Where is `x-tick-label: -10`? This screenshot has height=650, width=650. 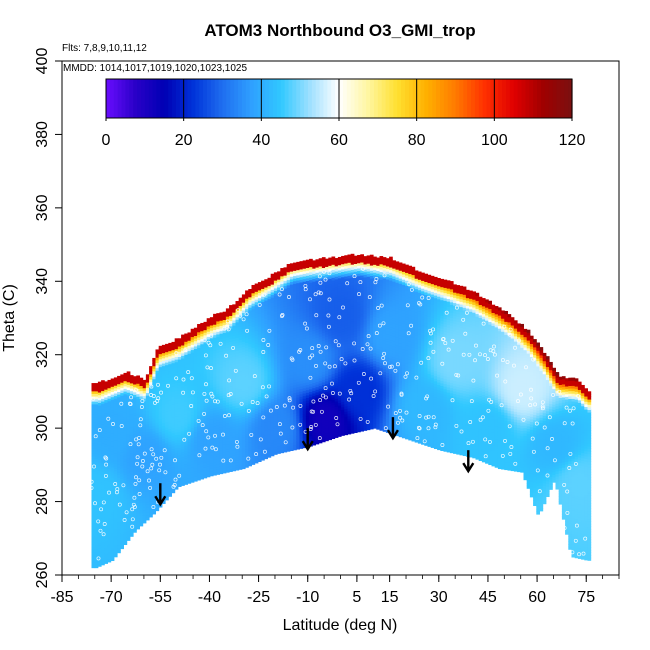 x-tick-label: -10 is located at coordinates (307, 597).